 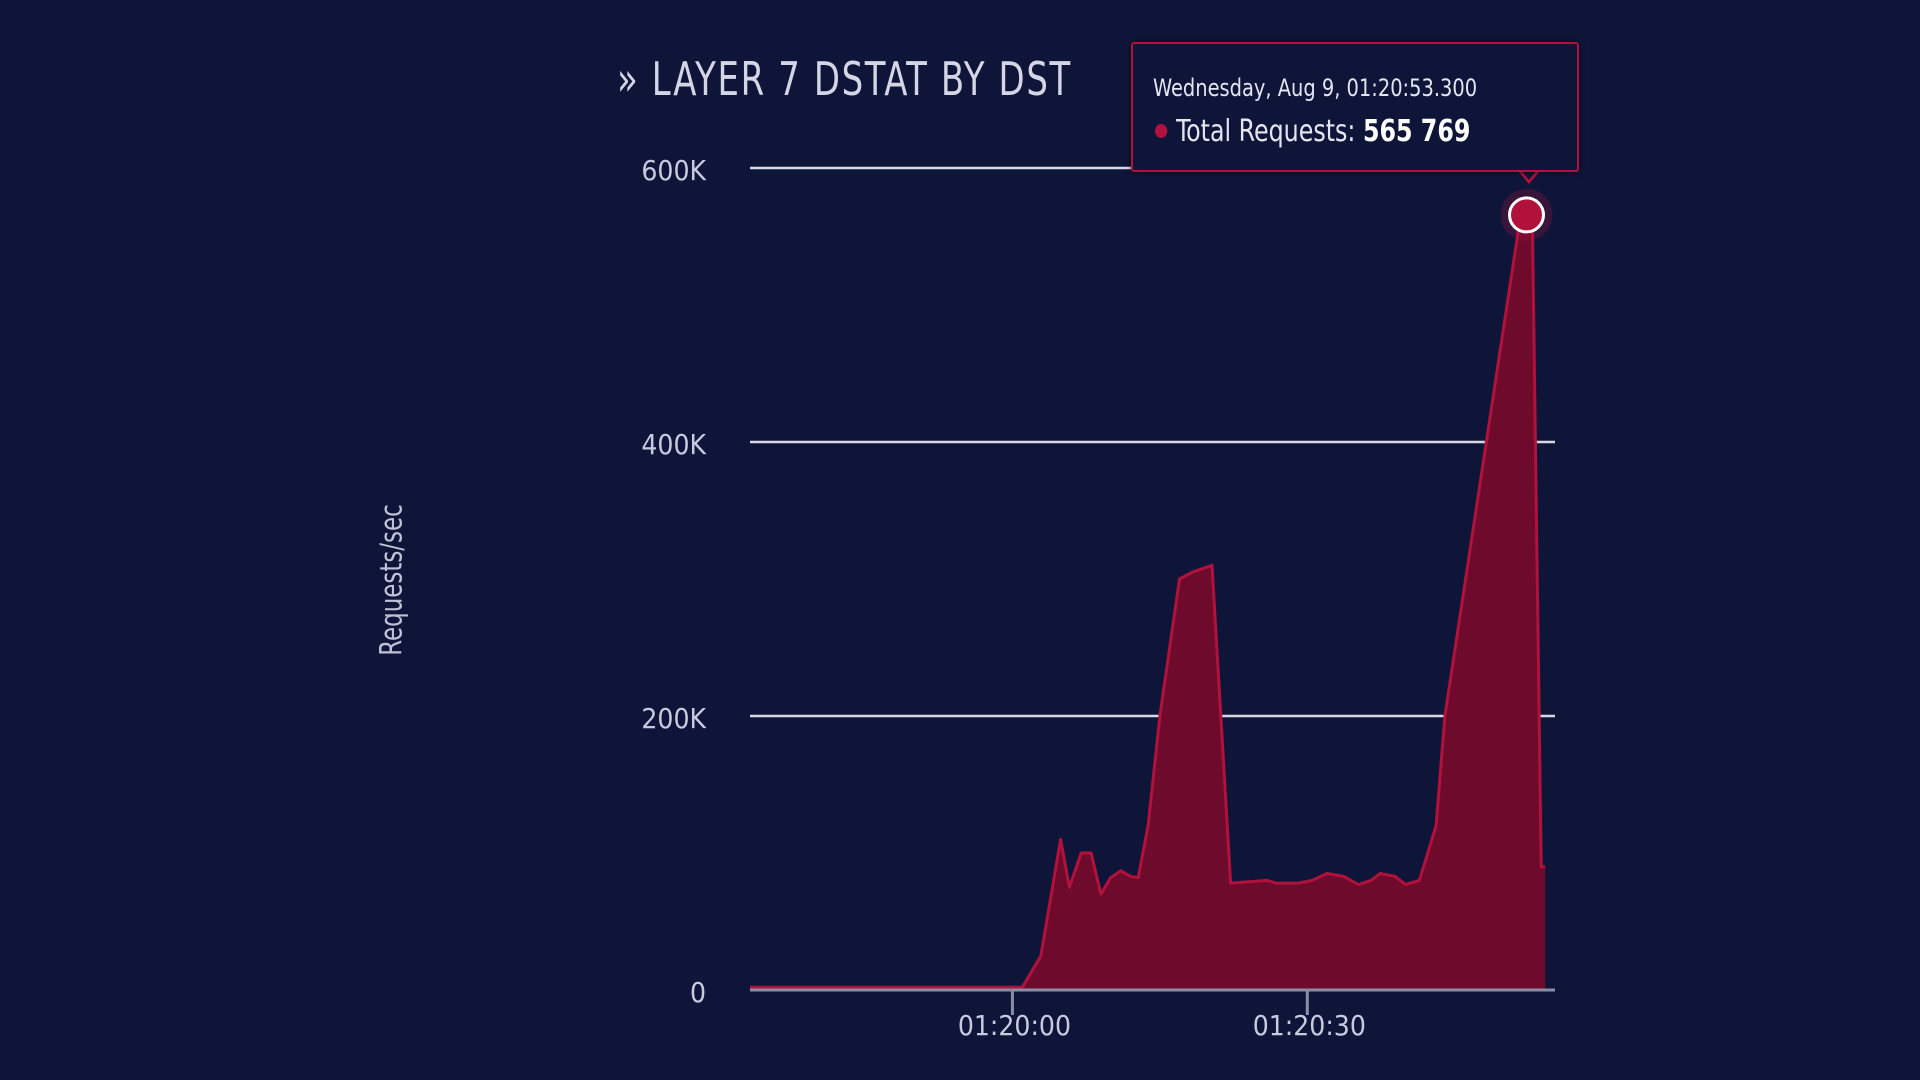 What do you see at coordinates (1014, 1025) in the screenshot?
I see `x-tick-label-0: 01:20:00` at bounding box center [1014, 1025].